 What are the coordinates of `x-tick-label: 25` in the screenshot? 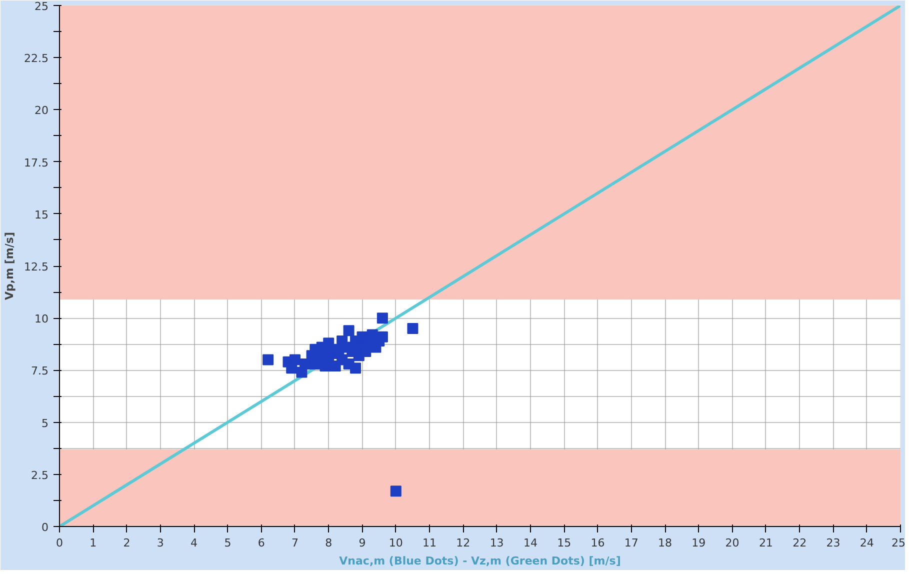 It's located at (899, 543).